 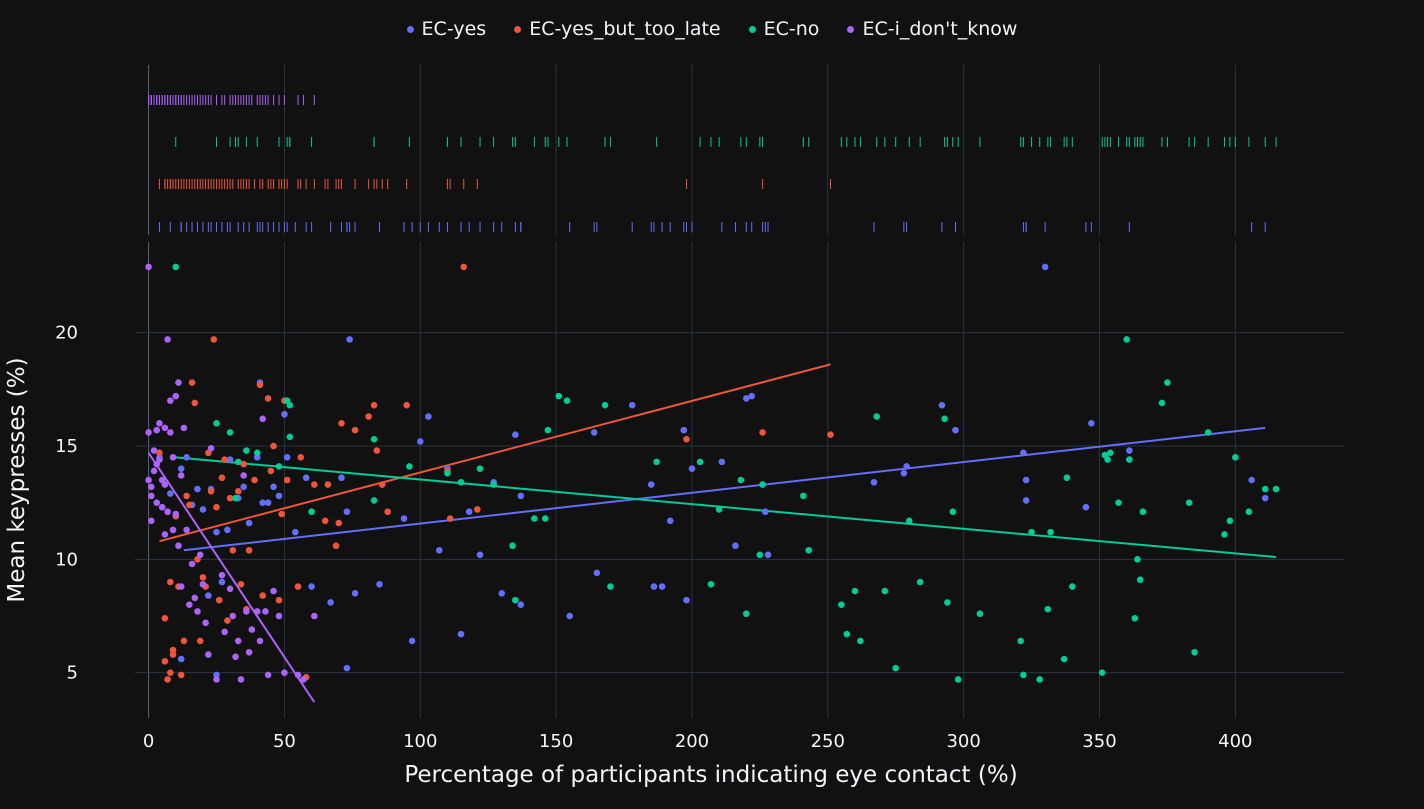 I want to click on x-tick-label: 400, so click(x=1235, y=741).